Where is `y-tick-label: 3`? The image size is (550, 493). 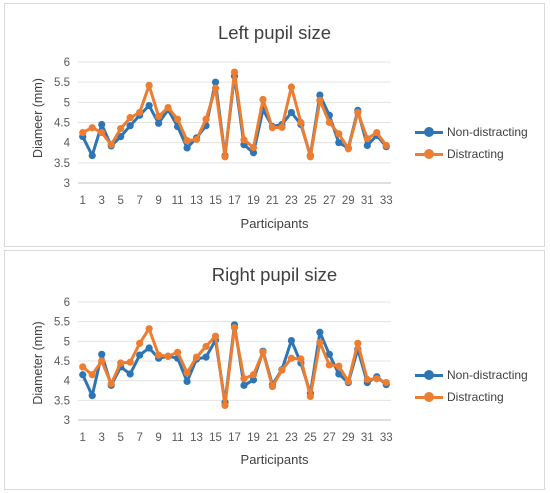 y-tick-label: 3 is located at coordinates (67, 184).